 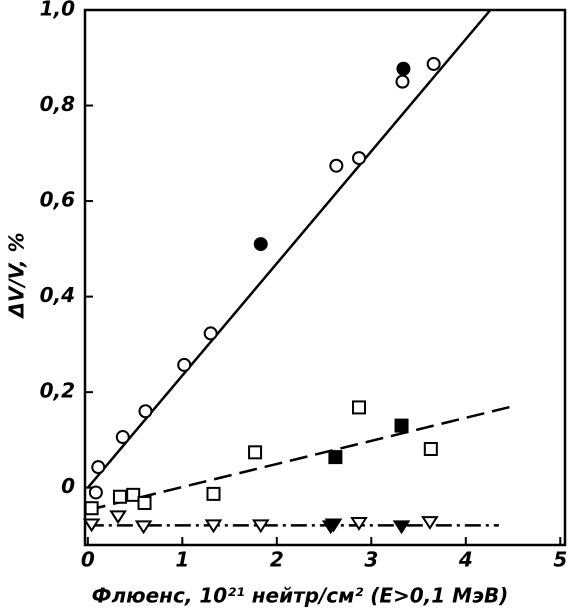 I want to click on x-tick-label: 1, so click(x=182, y=560).